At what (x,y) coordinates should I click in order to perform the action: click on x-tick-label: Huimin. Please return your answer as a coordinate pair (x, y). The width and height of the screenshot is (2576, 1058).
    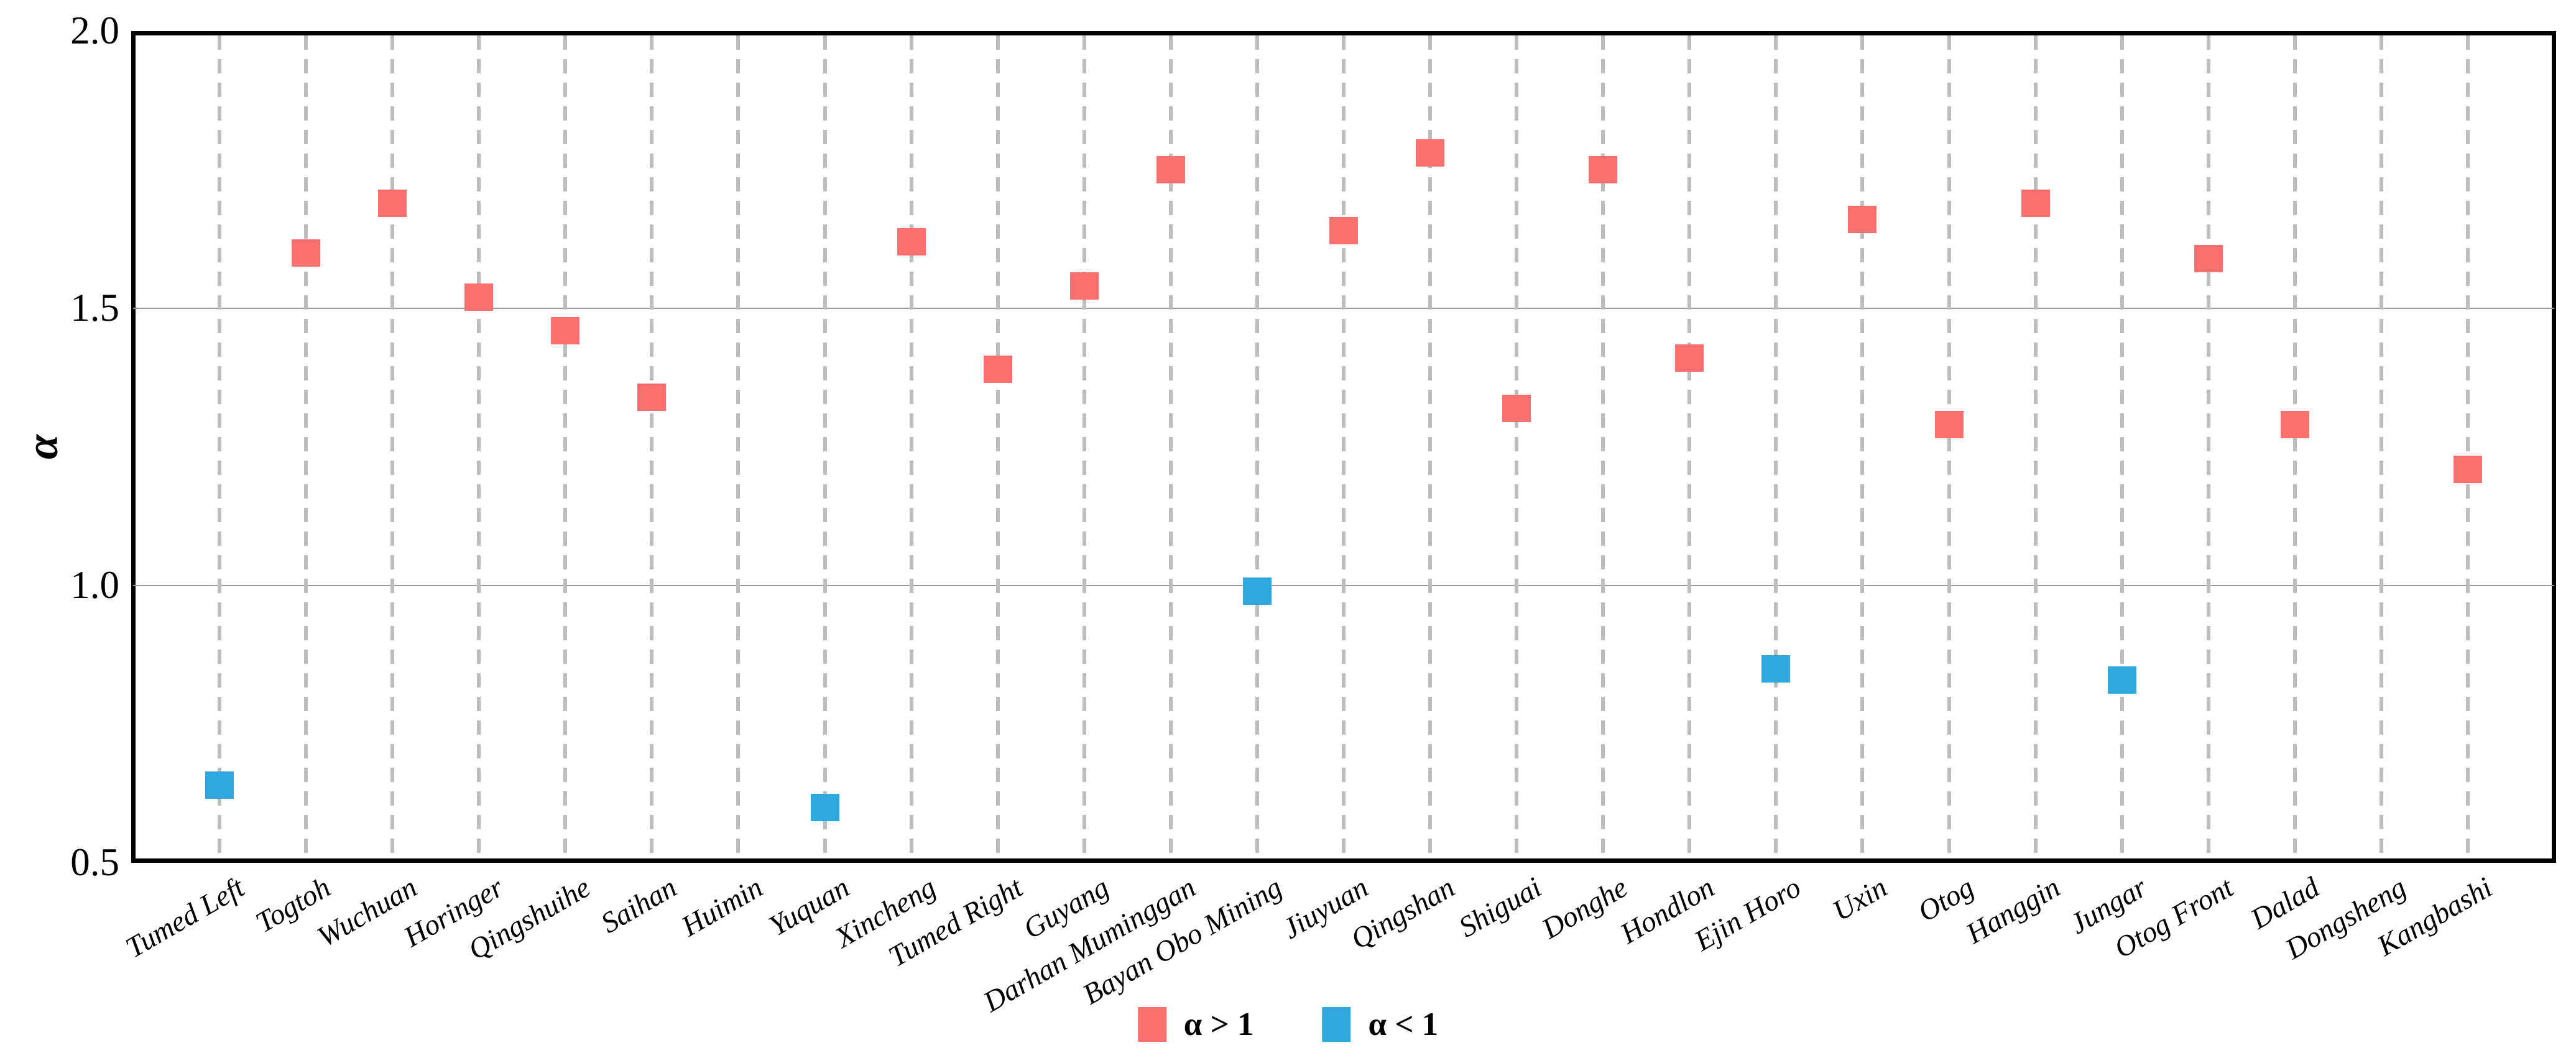
    Looking at the image, I should click on (722, 907).